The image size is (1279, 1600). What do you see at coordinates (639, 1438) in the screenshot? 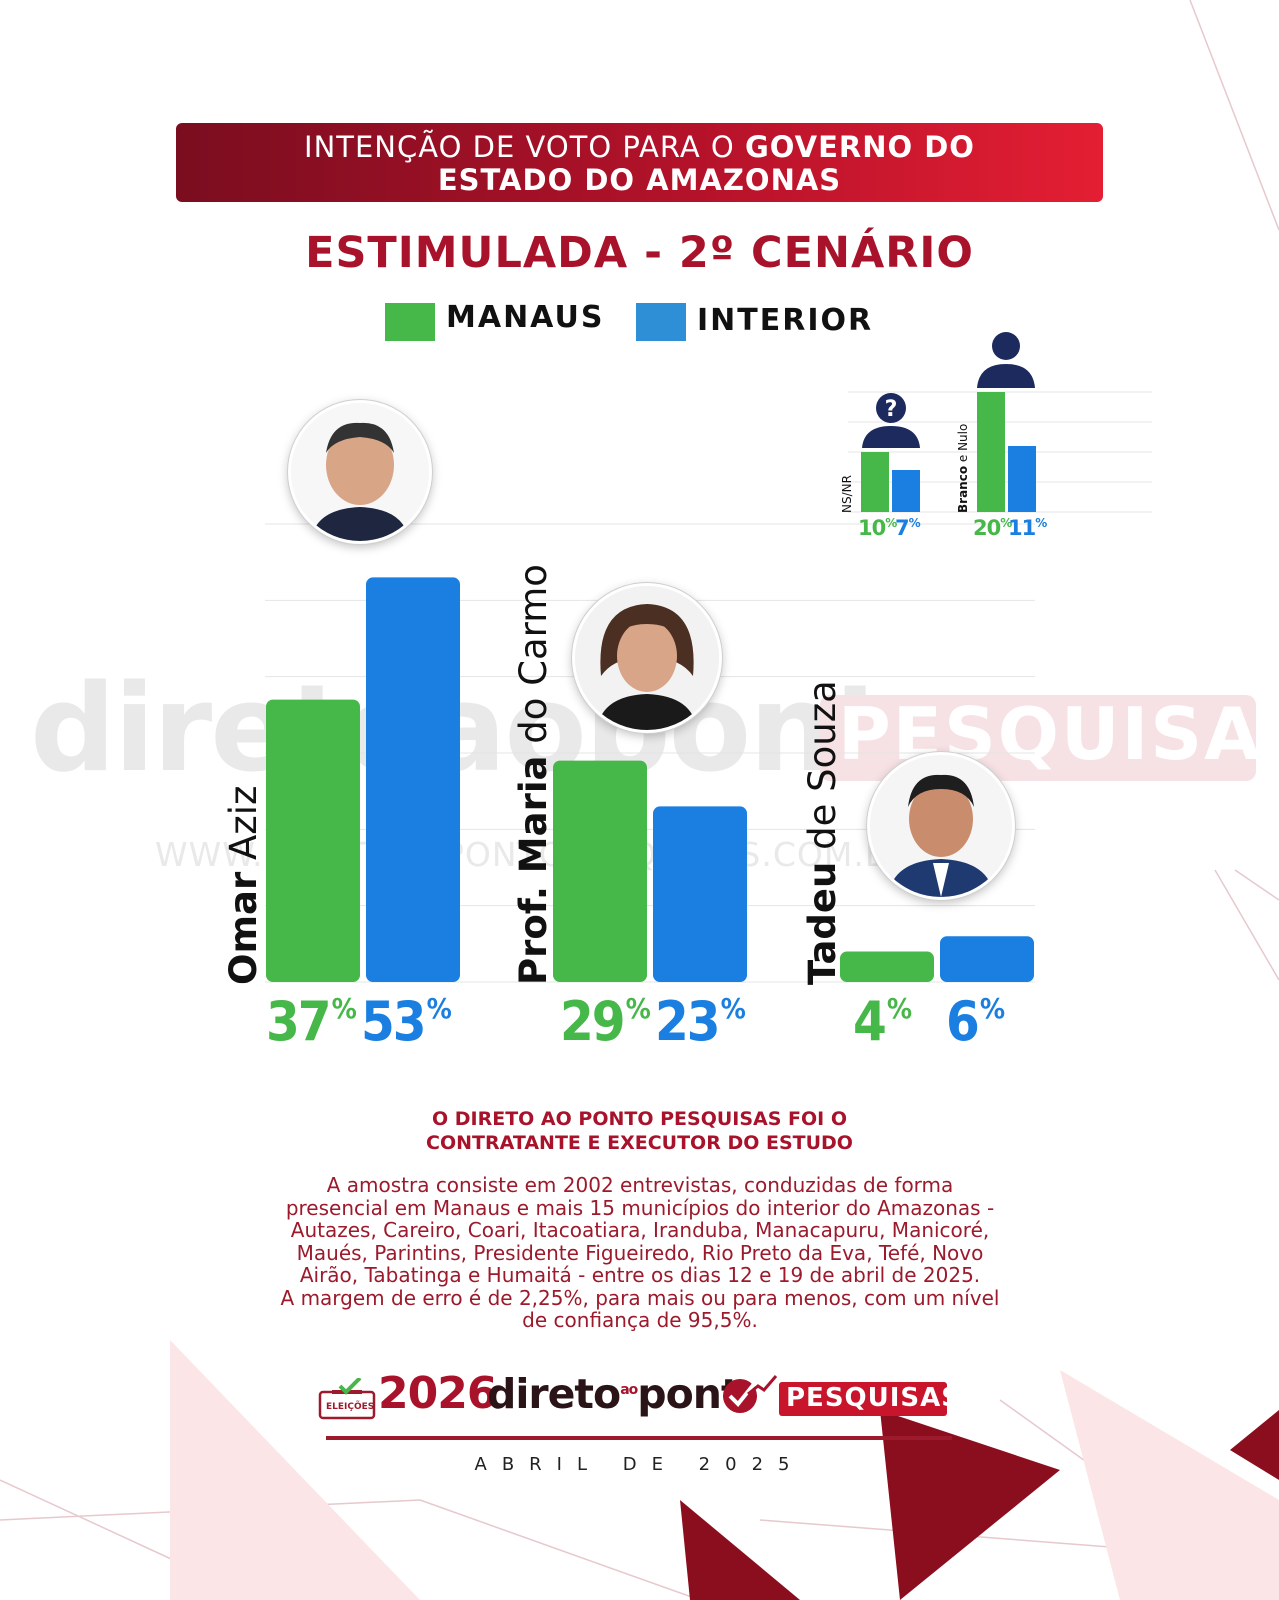
I see `footer-divider` at bounding box center [639, 1438].